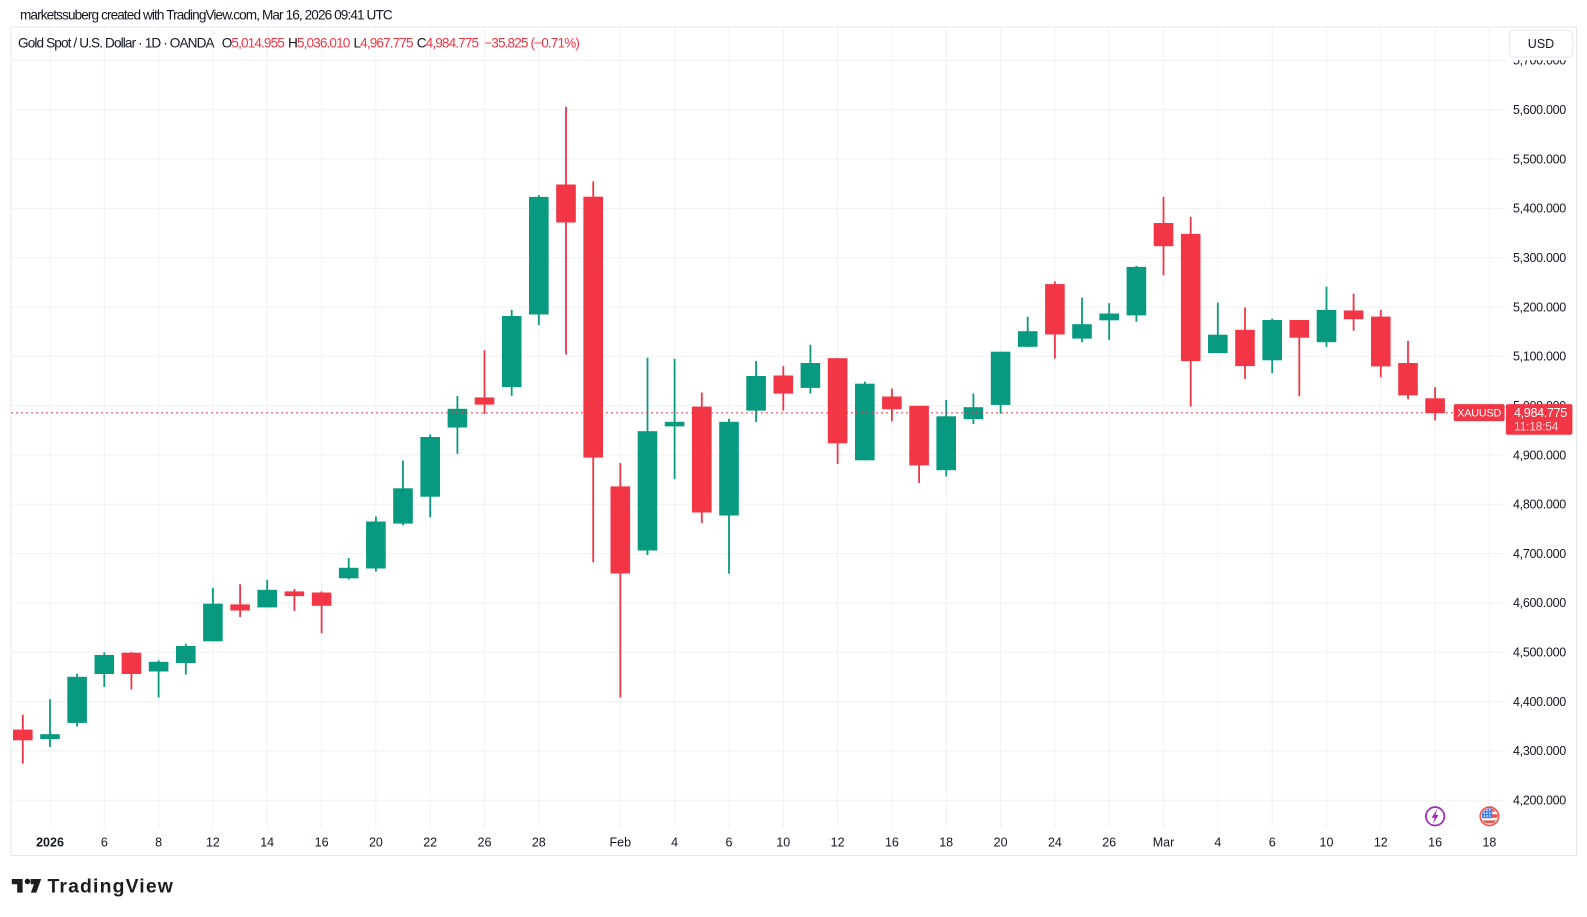 The image size is (1587, 917). I want to click on svg-text: Mar, so click(1164, 843).